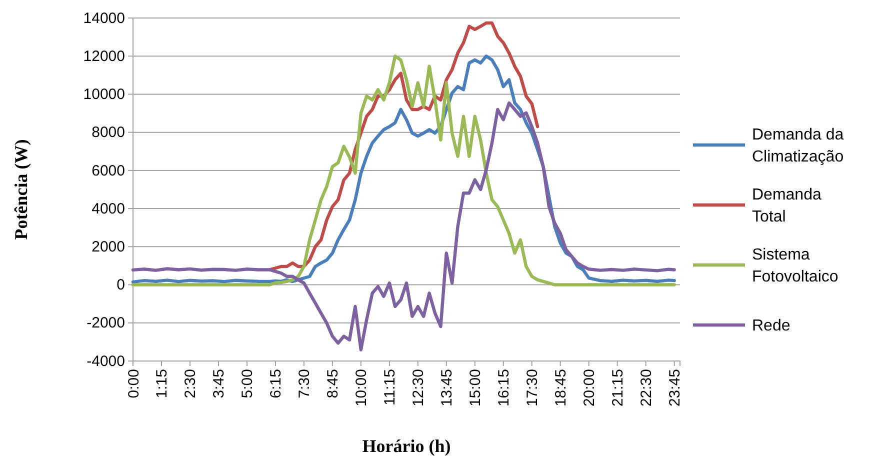 This screenshot has height=461, width=882. What do you see at coordinates (105, 361) in the screenshot?
I see `y-tick-label: -4000` at bounding box center [105, 361].